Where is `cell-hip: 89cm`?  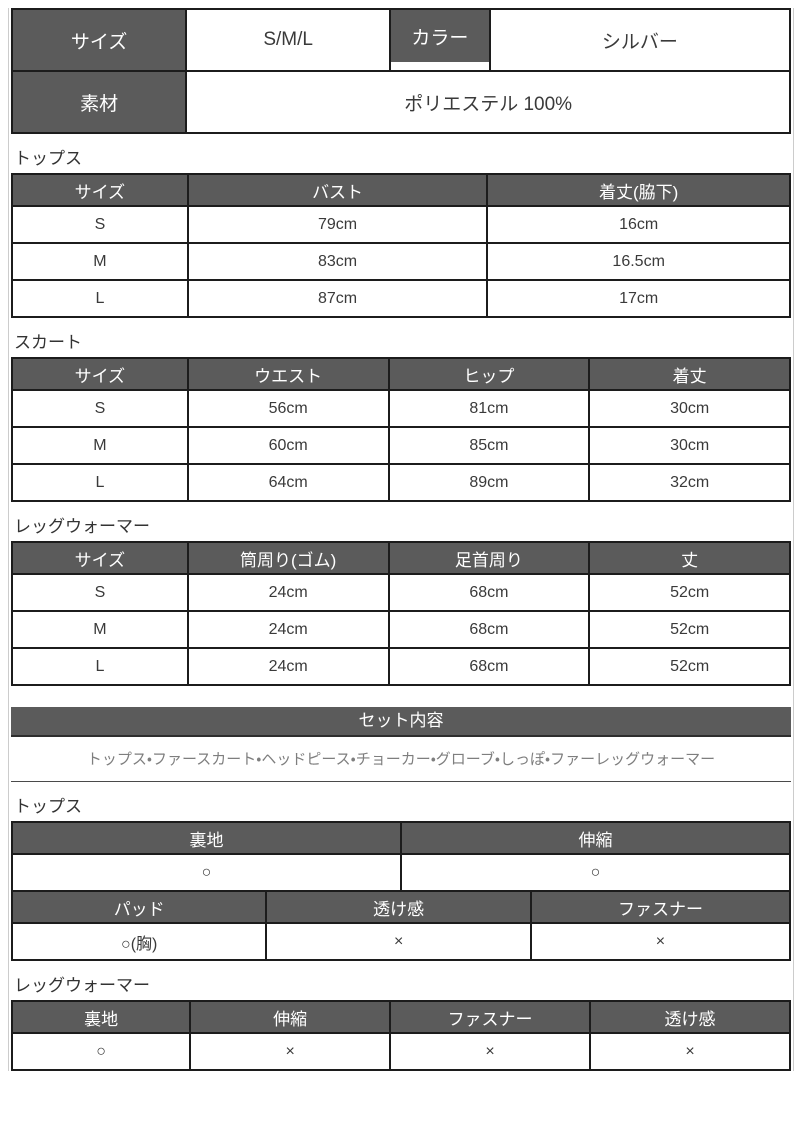 cell-hip: 89cm is located at coordinates (489, 482).